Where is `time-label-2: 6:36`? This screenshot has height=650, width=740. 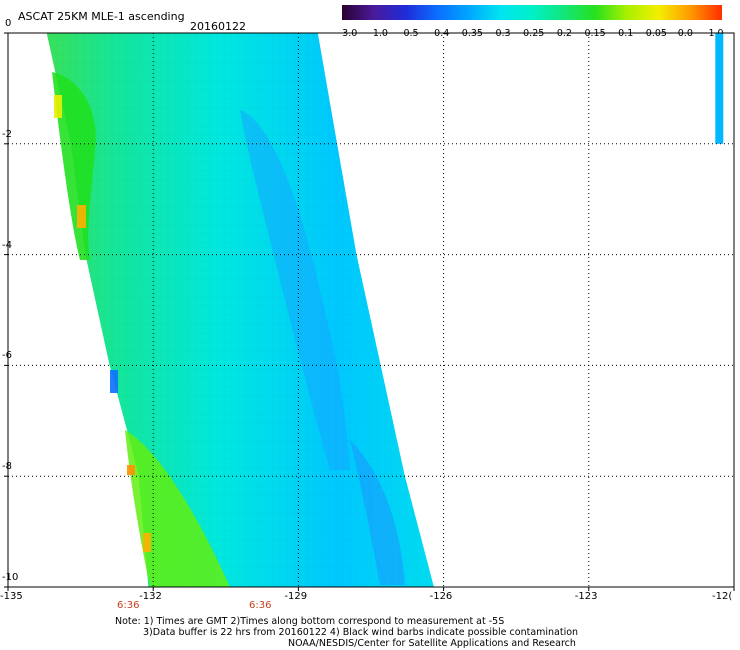 time-label-2: 6:36 is located at coordinates (260, 605).